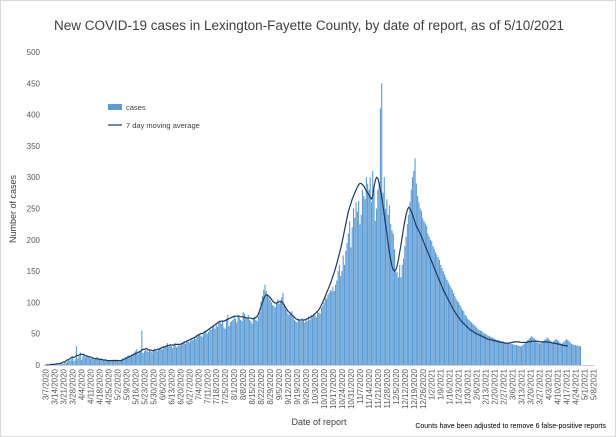 This screenshot has height=437, width=616. I want to click on y-axis-label: Number of cases, so click(13, 208).